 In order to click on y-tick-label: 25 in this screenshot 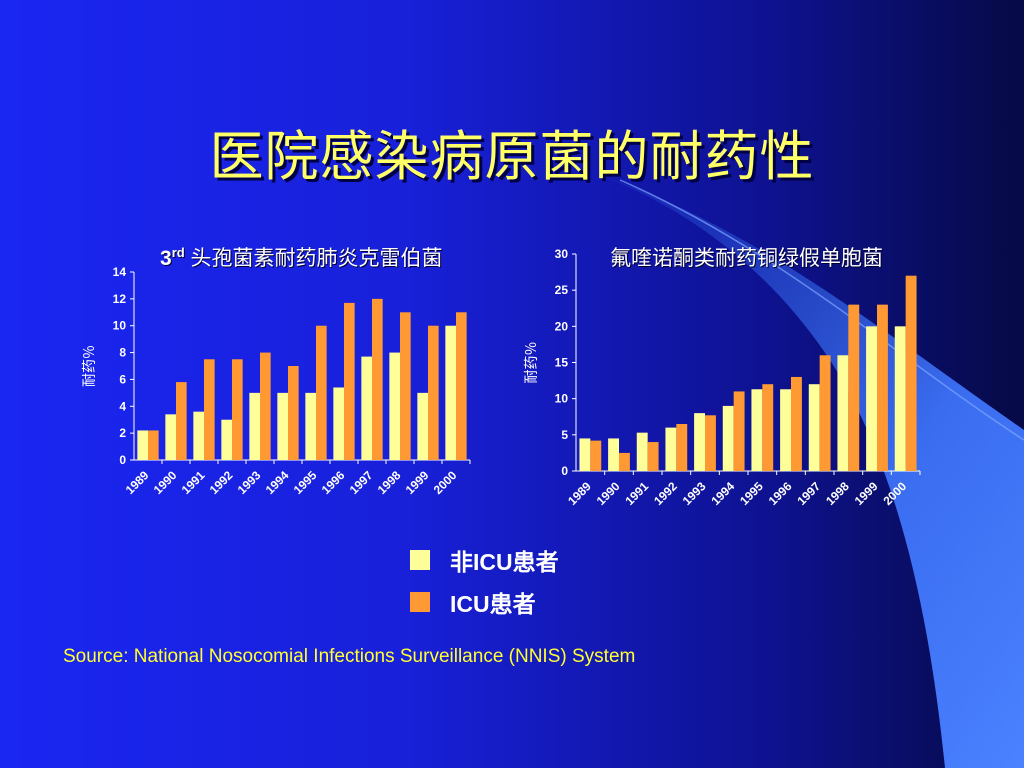, I will do `click(562, 290)`.